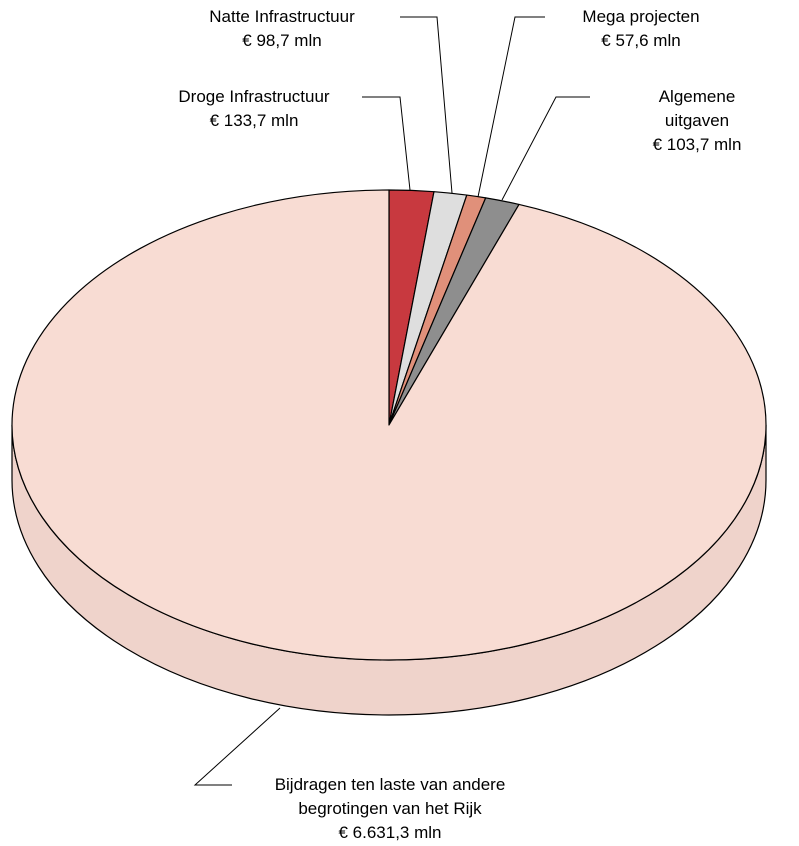  What do you see at coordinates (254, 120) in the screenshot?
I see `value-label: € 133,7 mln` at bounding box center [254, 120].